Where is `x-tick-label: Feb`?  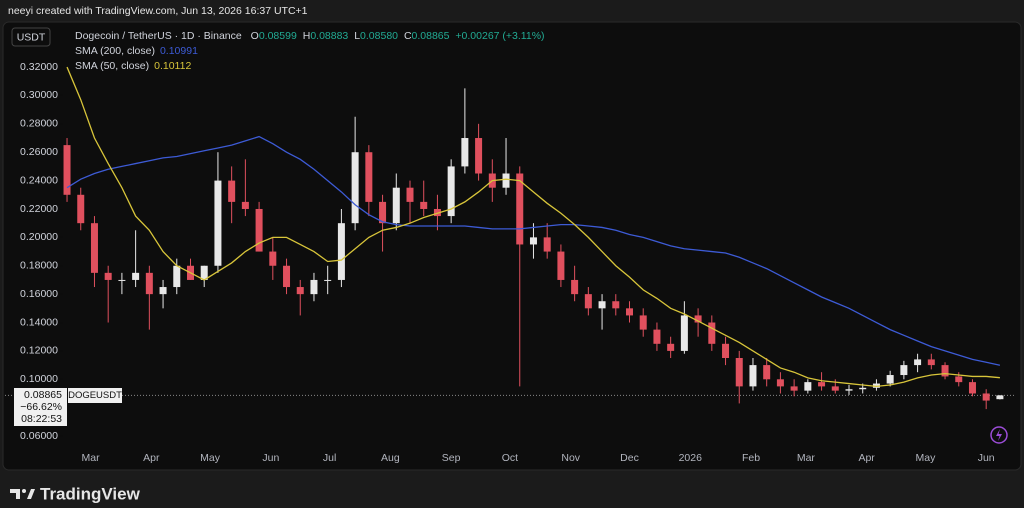
x-tick-label: Feb is located at coordinates (751, 458).